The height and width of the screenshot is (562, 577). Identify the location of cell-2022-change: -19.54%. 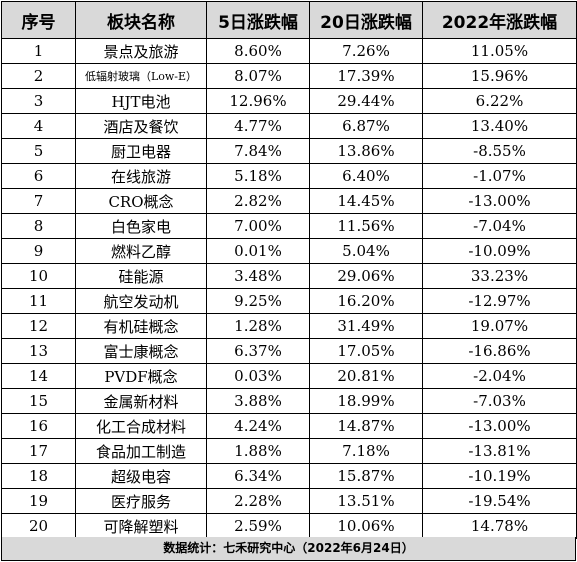
(499, 501).